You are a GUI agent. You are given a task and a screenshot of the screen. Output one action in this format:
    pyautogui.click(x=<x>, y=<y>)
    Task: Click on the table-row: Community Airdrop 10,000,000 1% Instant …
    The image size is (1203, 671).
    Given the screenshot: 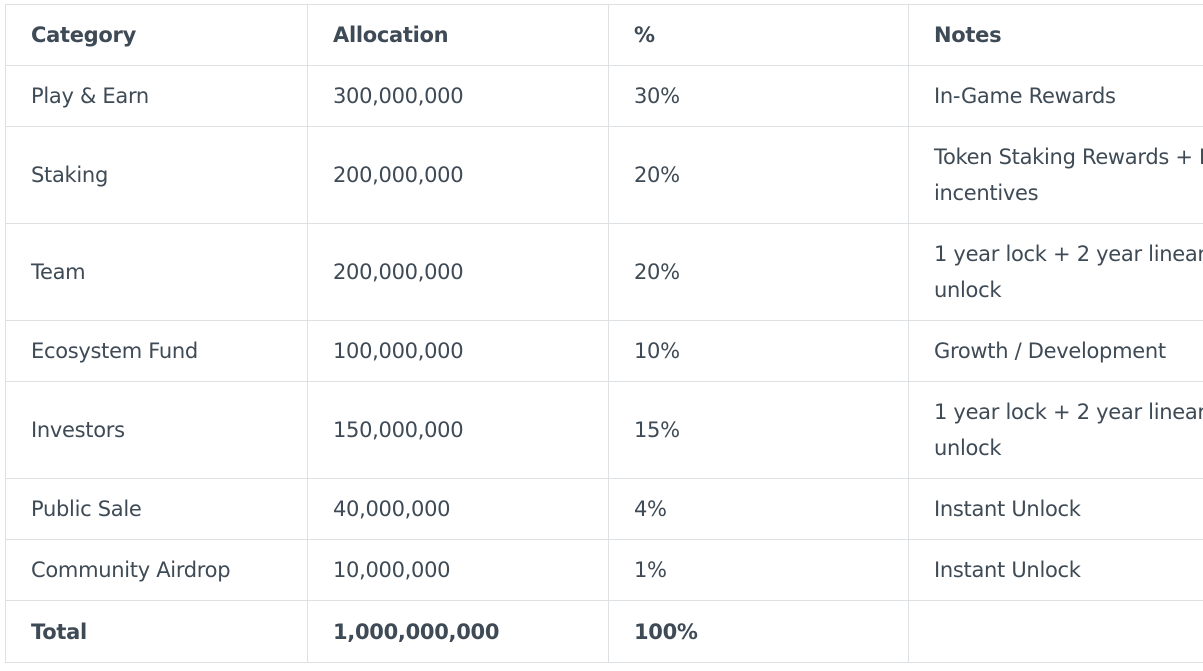 What is the action you would take?
    pyautogui.click(x=604, y=570)
    